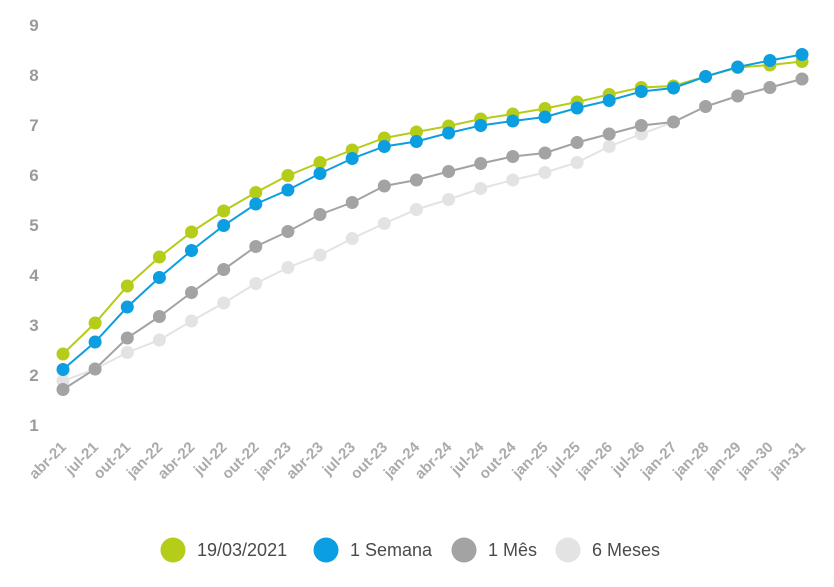 This screenshot has width=834, height=587. I want to click on x-tick-label: jan-27, so click(658, 460).